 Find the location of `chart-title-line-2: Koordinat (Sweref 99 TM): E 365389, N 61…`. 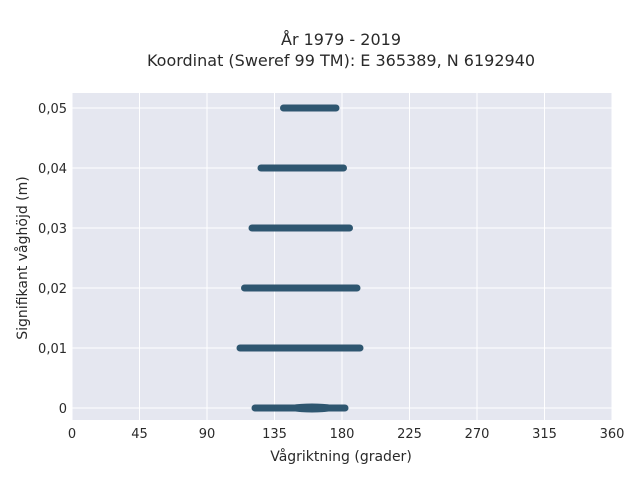

chart-title-line-2: Koordinat (Sweref 99 TM): E 365389, N 61… is located at coordinates (341, 60).